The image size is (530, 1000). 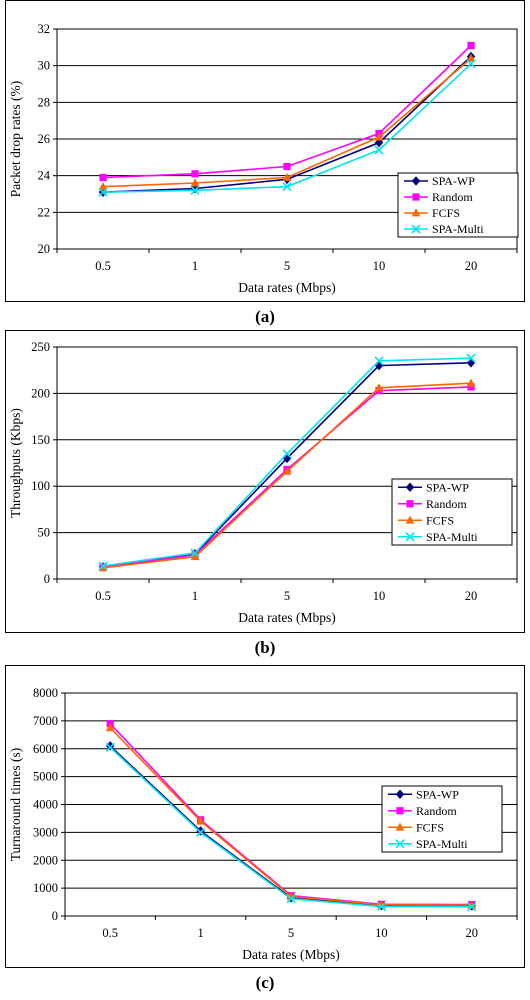 What do you see at coordinates (55, 916) in the screenshot?
I see `y-tick-label: 0` at bounding box center [55, 916].